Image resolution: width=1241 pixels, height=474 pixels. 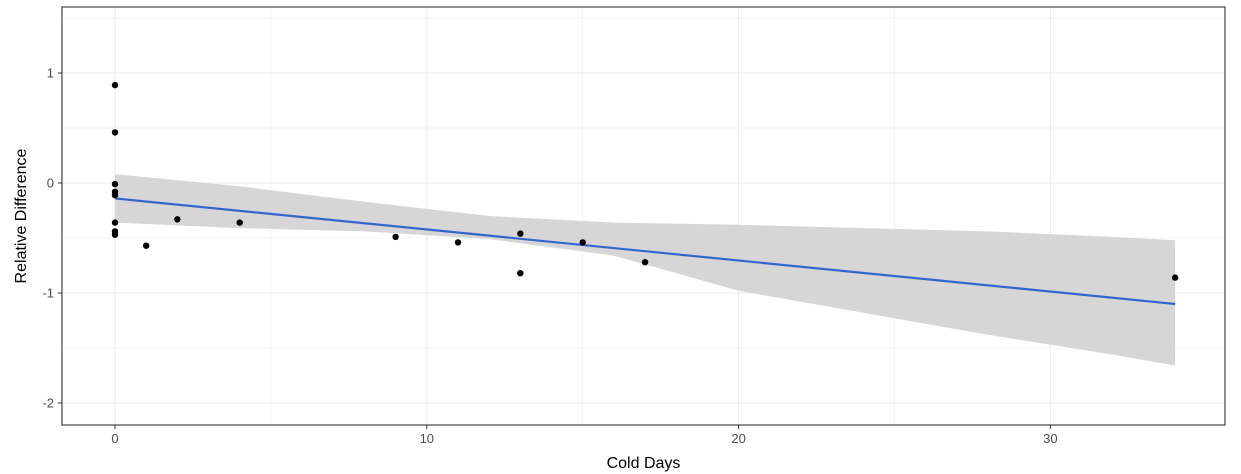 What do you see at coordinates (50, 183) in the screenshot?
I see `y-tick-label: 0` at bounding box center [50, 183].